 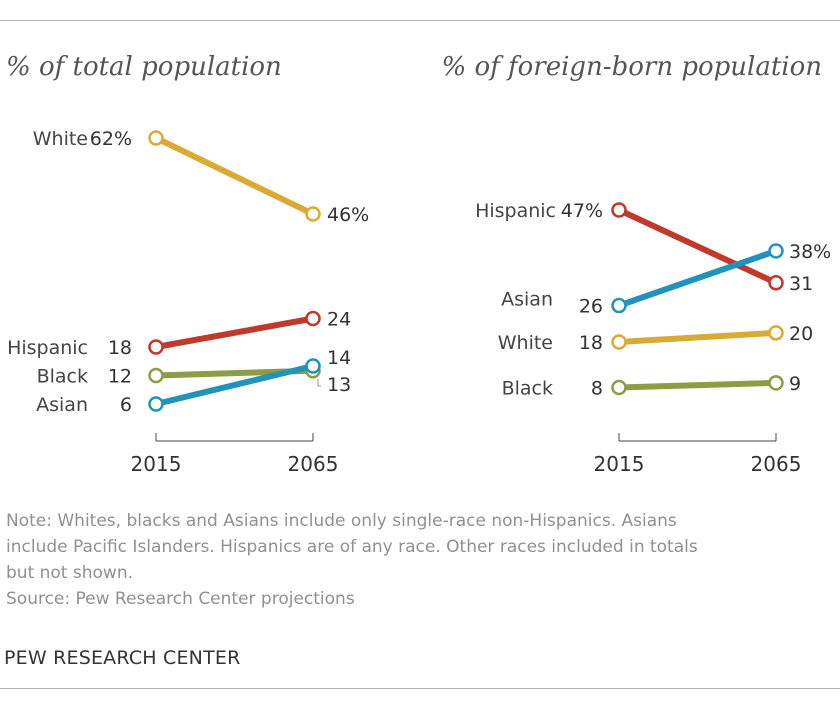 What do you see at coordinates (776, 251) in the screenshot?
I see `panel-2-point-asian-end` at bounding box center [776, 251].